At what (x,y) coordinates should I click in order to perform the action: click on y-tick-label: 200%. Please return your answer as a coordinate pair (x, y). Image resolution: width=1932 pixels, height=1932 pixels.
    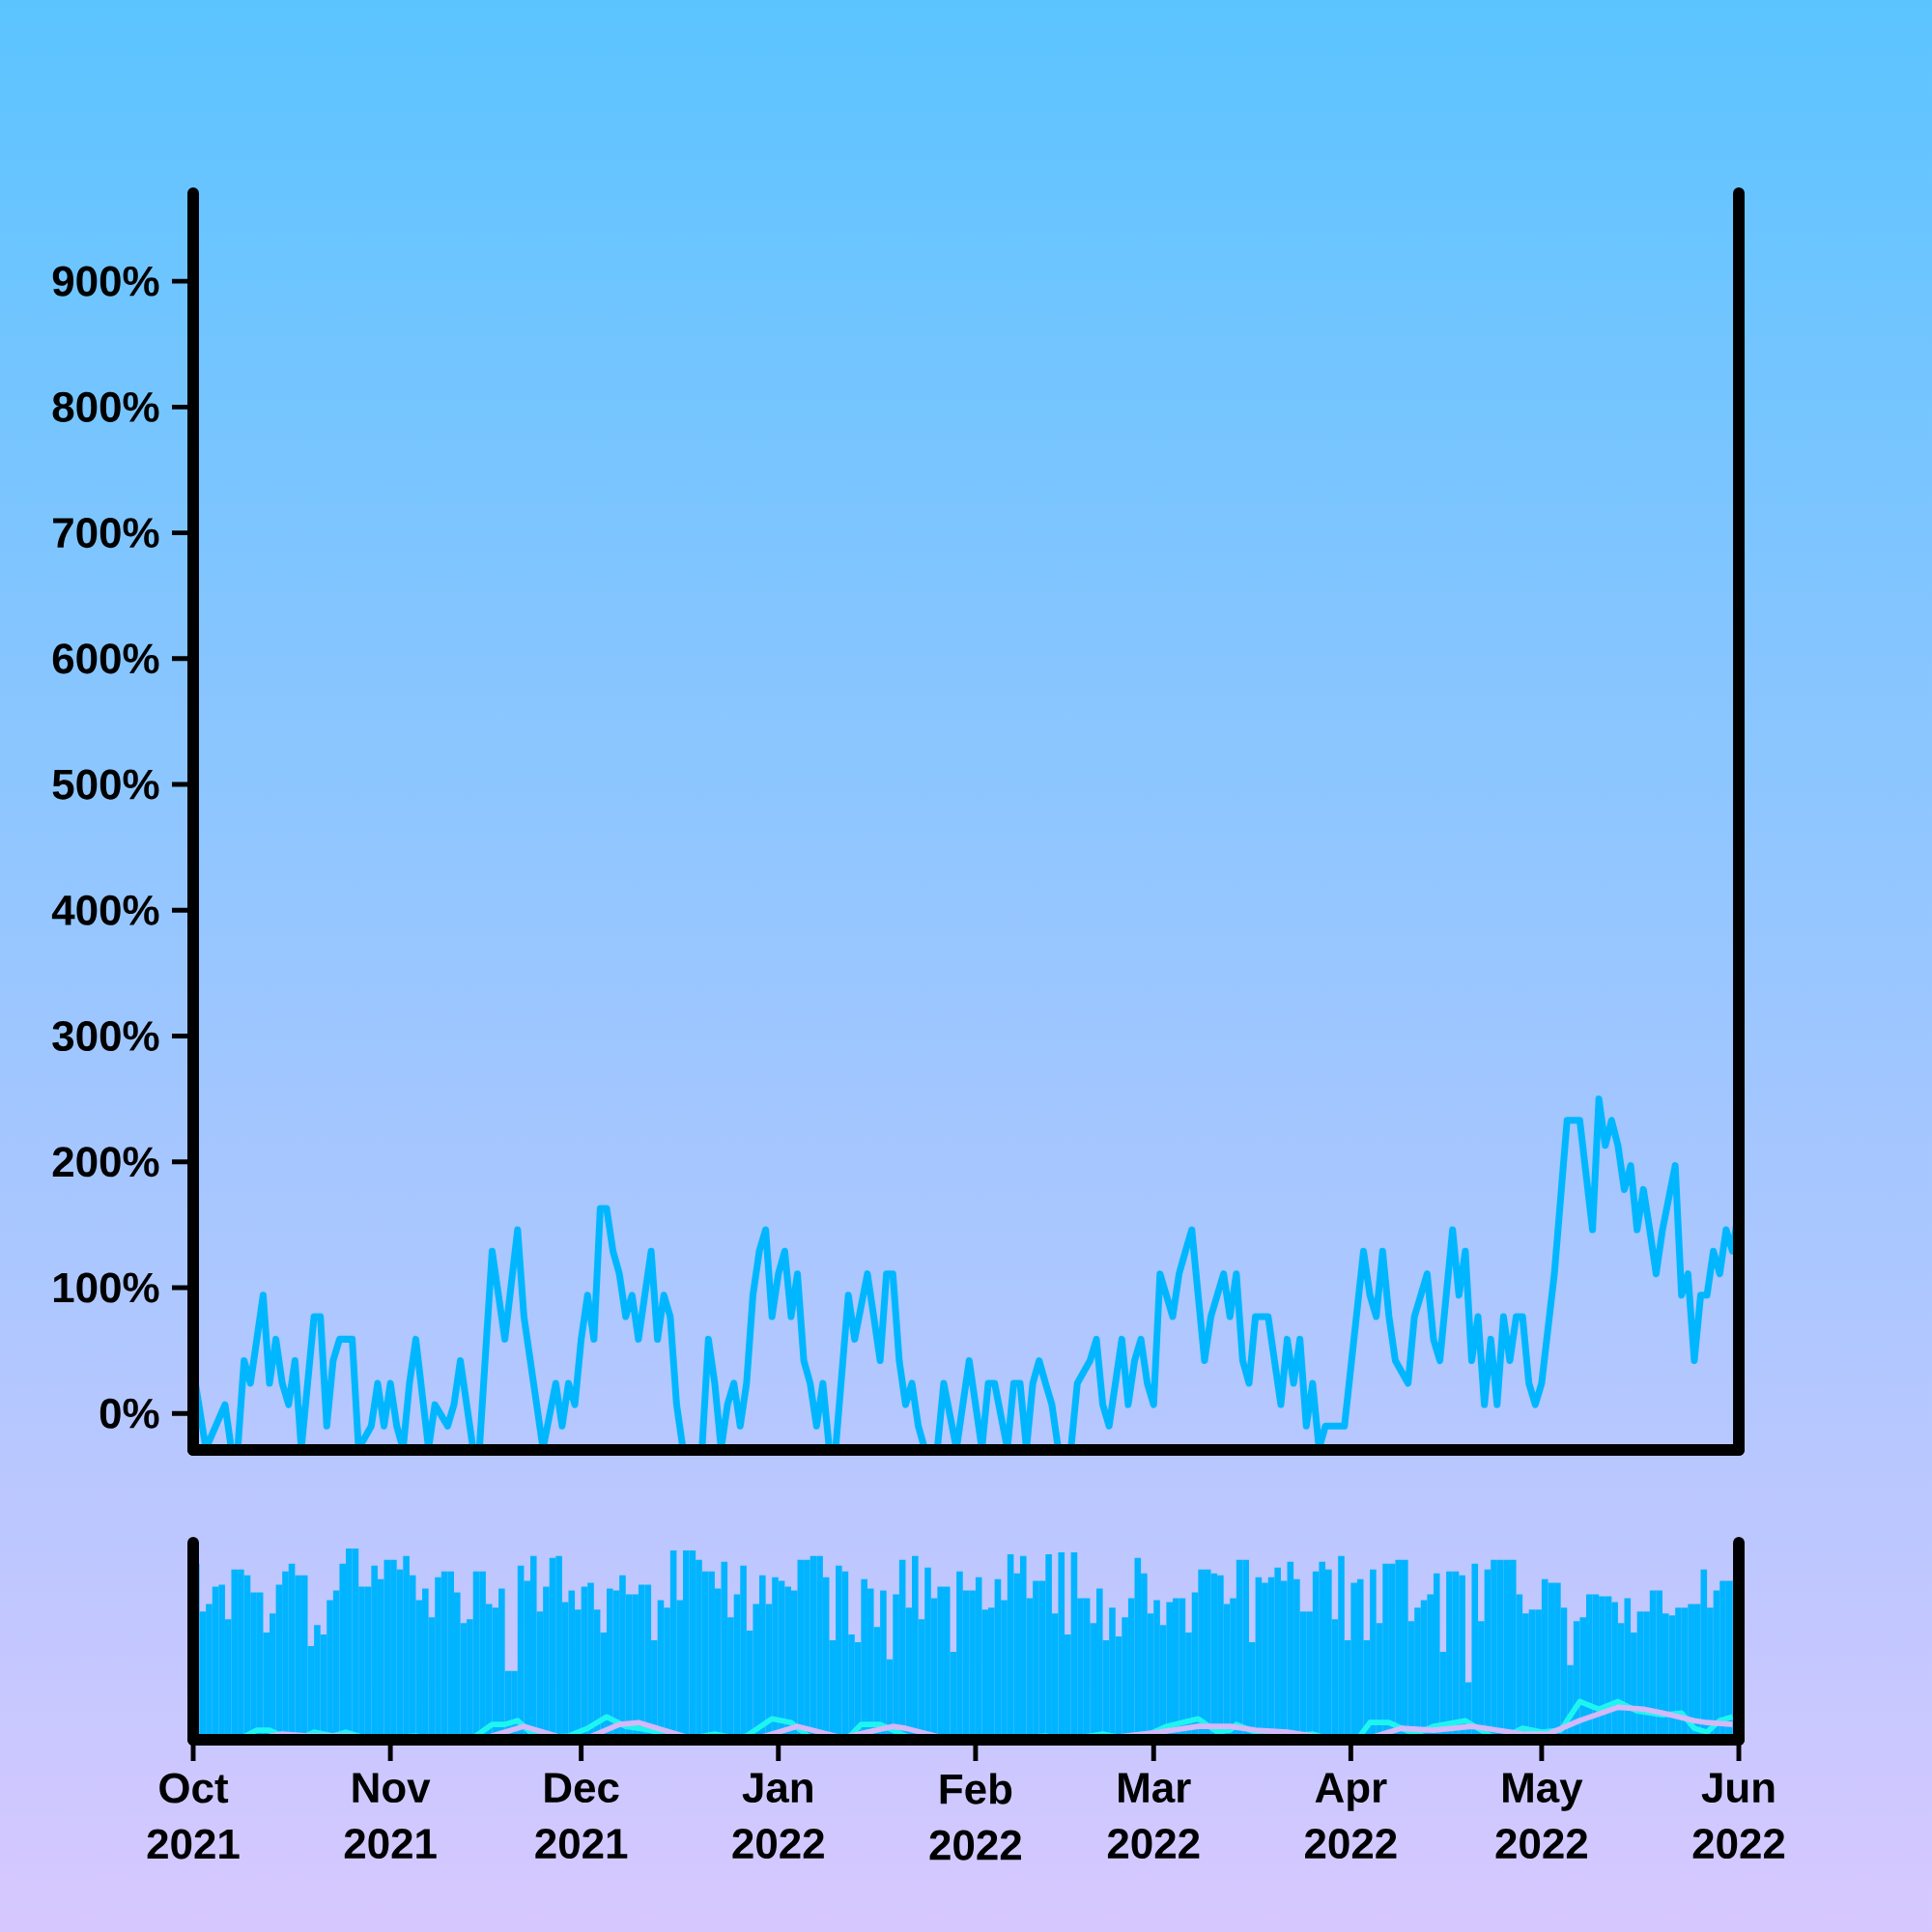
    Looking at the image, I should click on (105, 1162).